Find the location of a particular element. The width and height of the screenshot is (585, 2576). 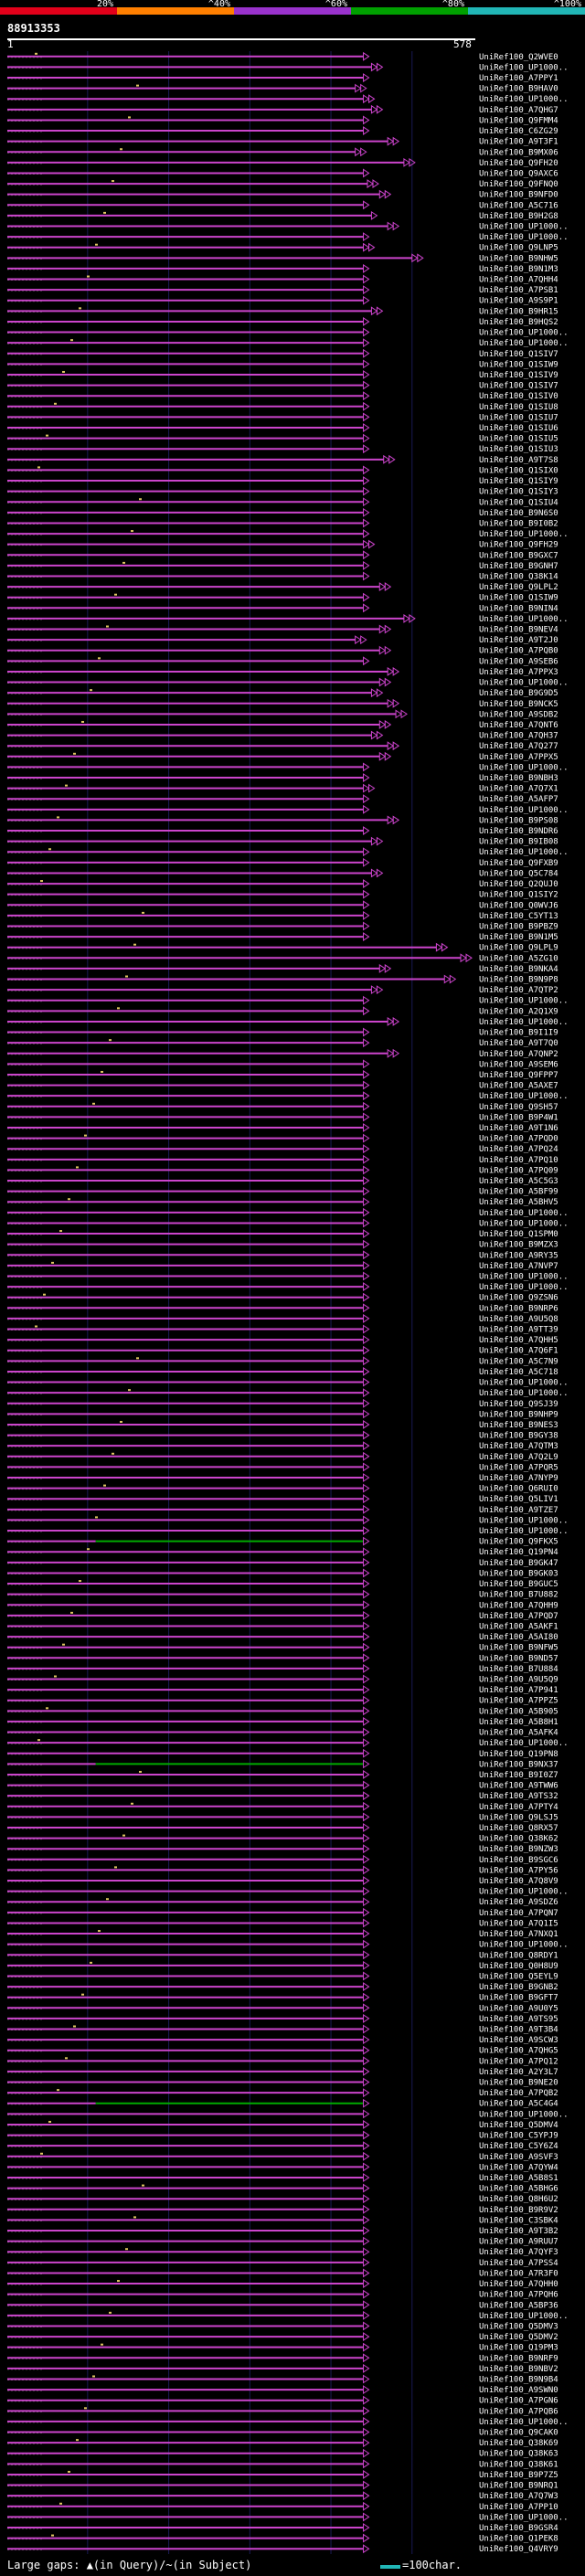

hit-label: UniRef100_A7PQ24 is located at coordinates (518, 1149).